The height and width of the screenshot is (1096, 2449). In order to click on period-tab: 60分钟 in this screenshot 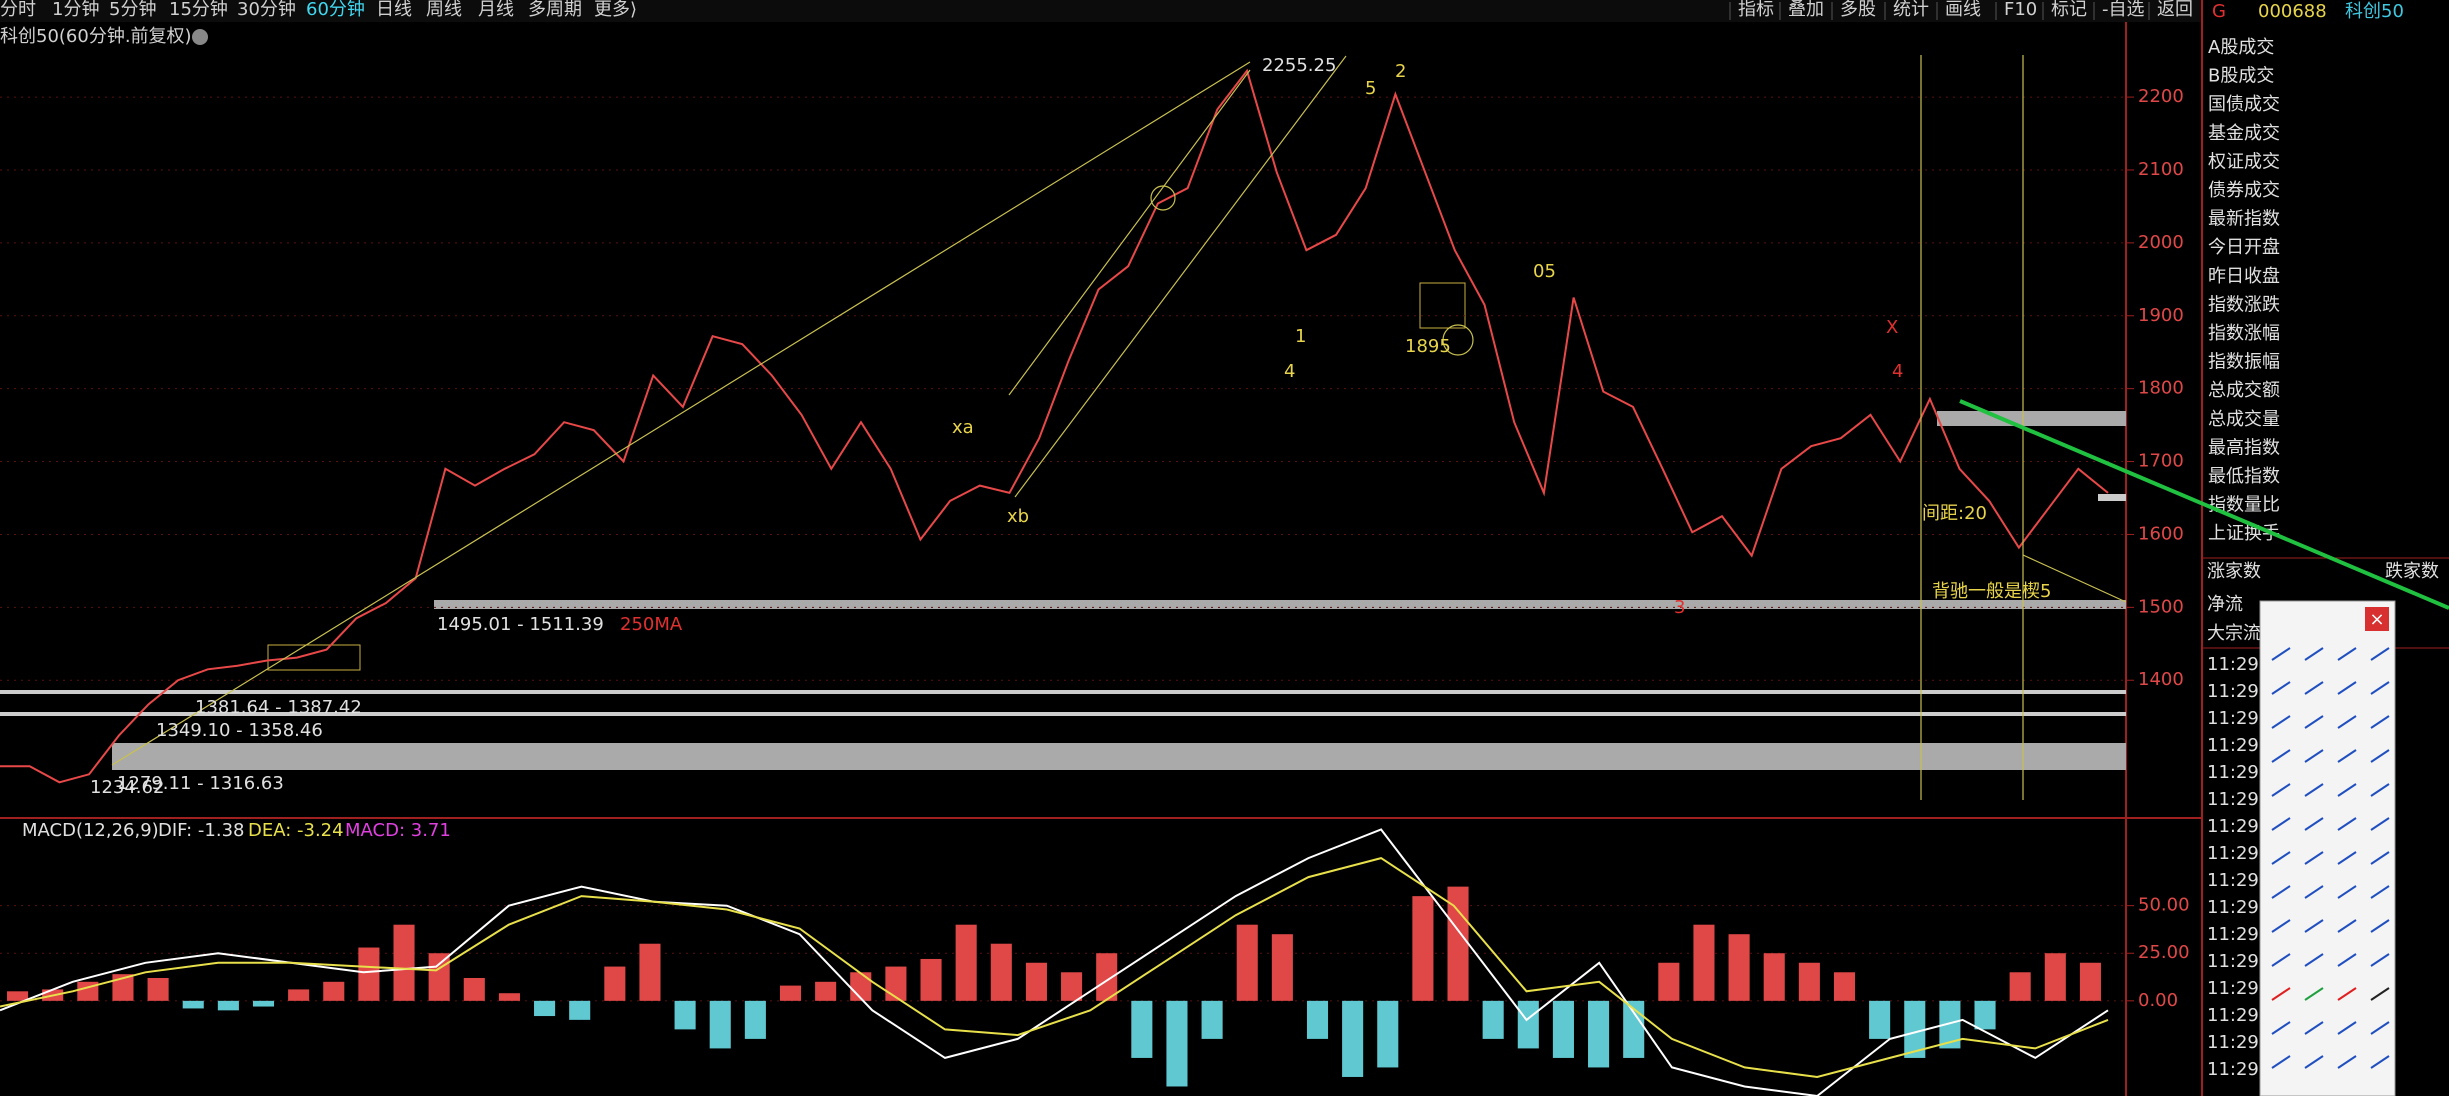, I will do `click(335, 10)`.